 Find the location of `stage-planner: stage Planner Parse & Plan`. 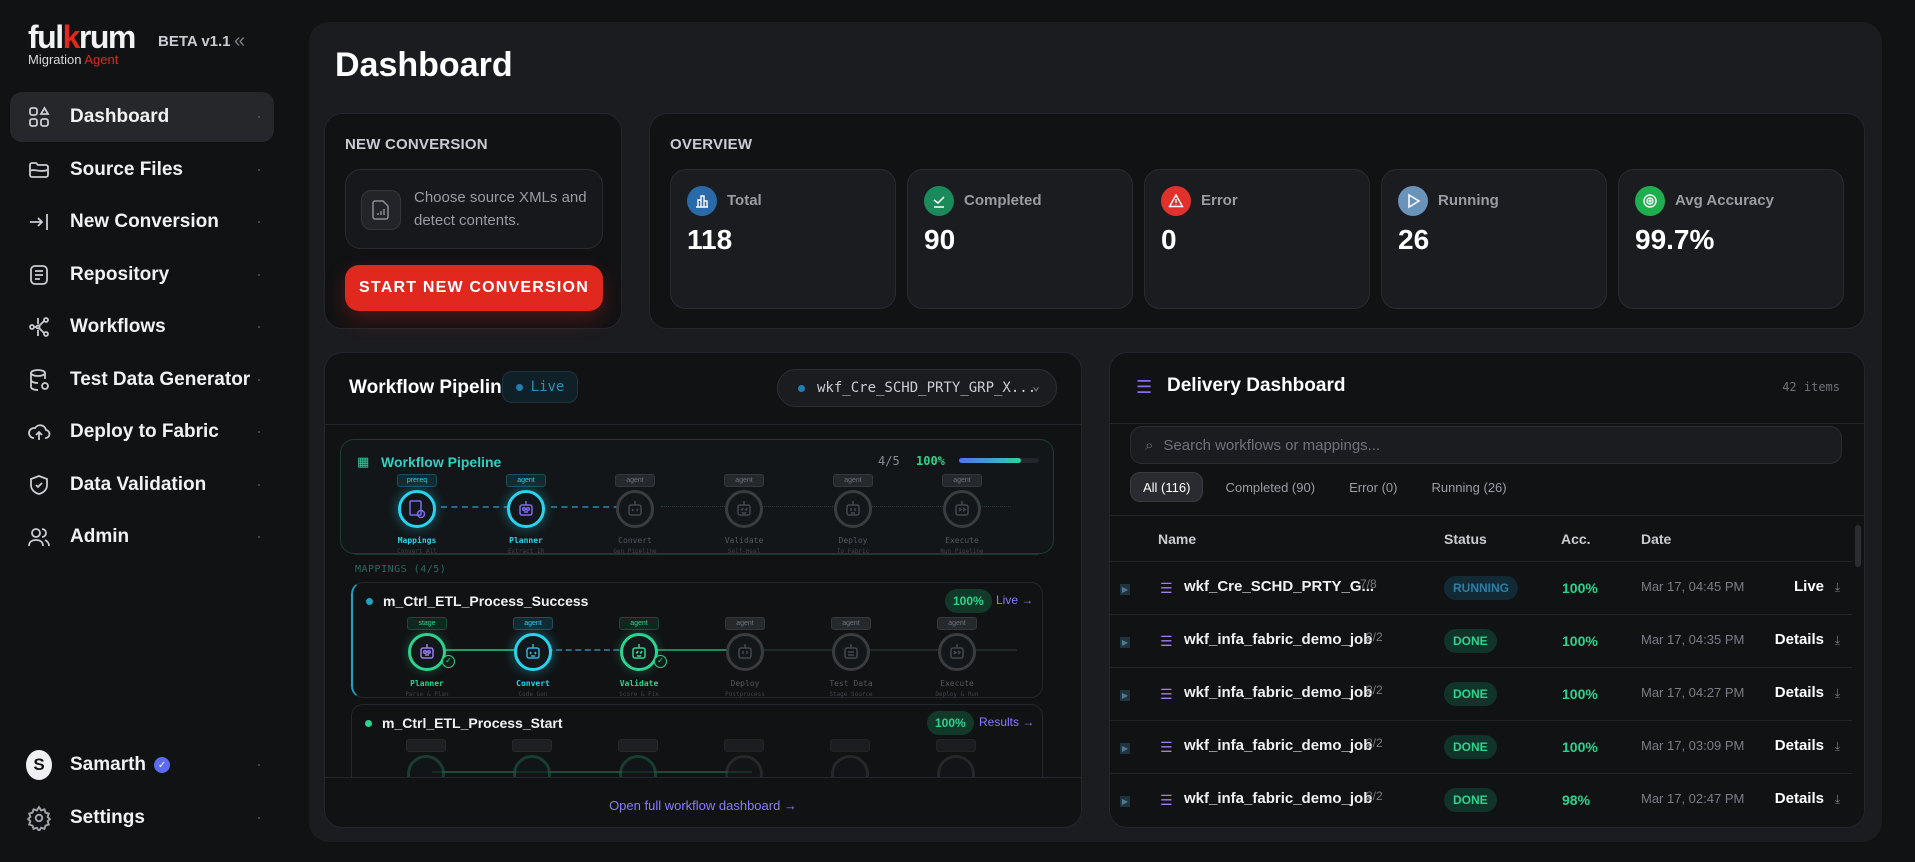

stage-planner: stage Planner Parse & Plan is located at coordinates (427, 657).